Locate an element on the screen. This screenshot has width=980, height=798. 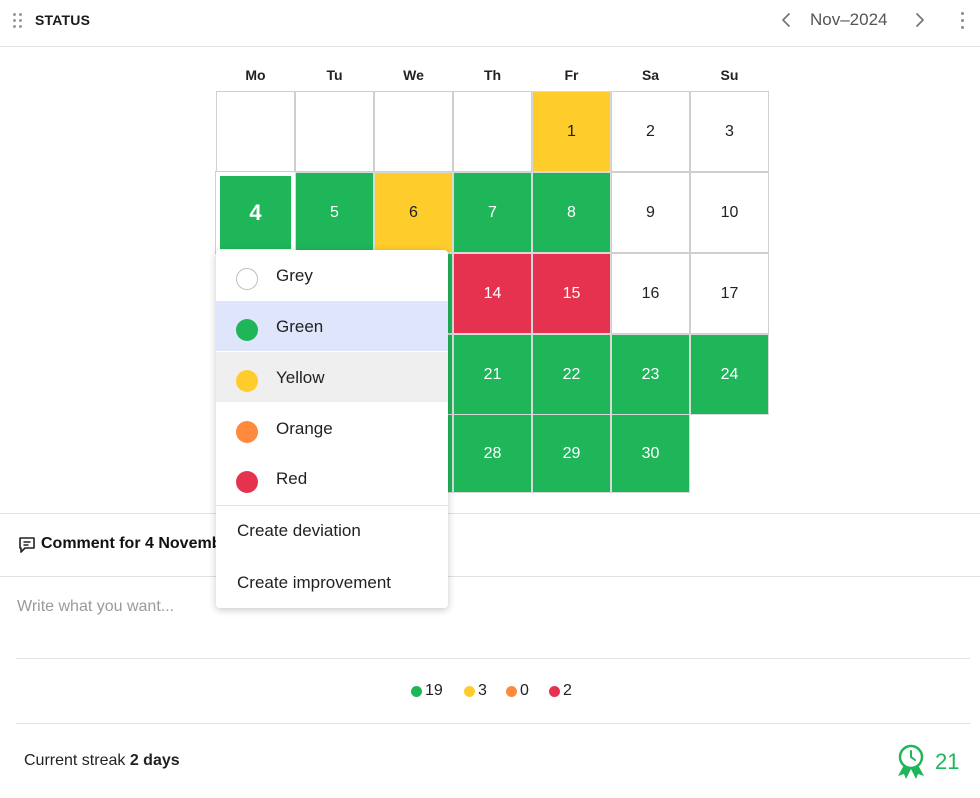
create-deviation-button: Create deviation is located at coordinates (332, 531).